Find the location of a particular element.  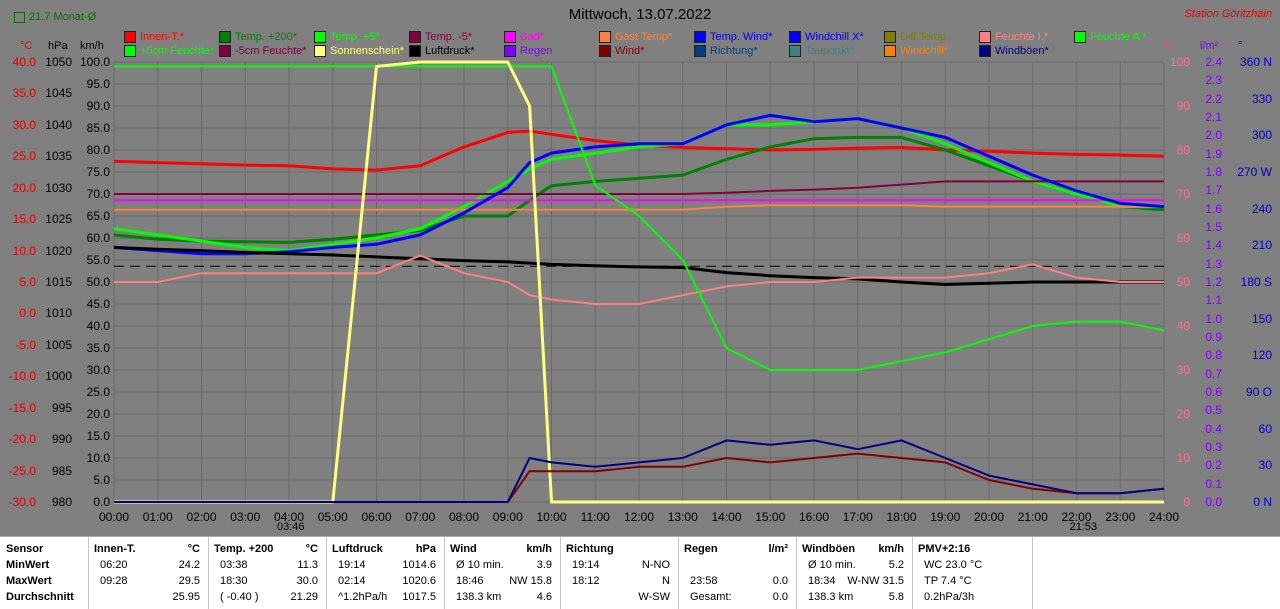

x-tick-label: 17:00 is located at coordinates (857, 517).